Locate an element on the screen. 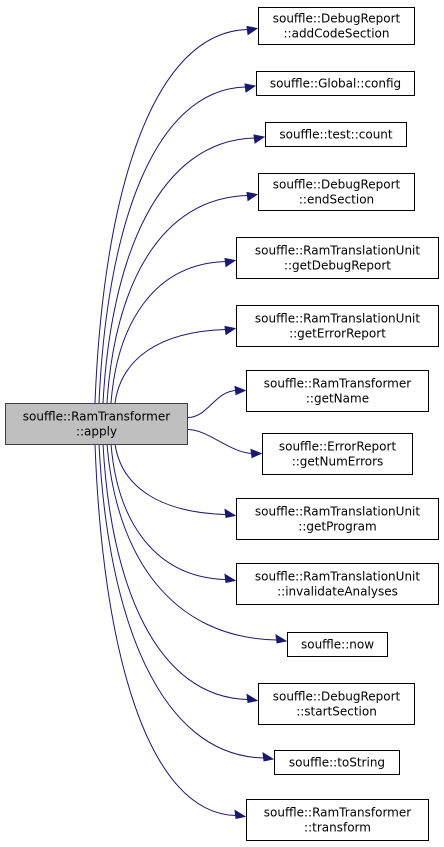 Image resolution: width=444 pixels, height=847 pixels. node-toString-label-1: souffle::toString is located at coordinates (337, 763).